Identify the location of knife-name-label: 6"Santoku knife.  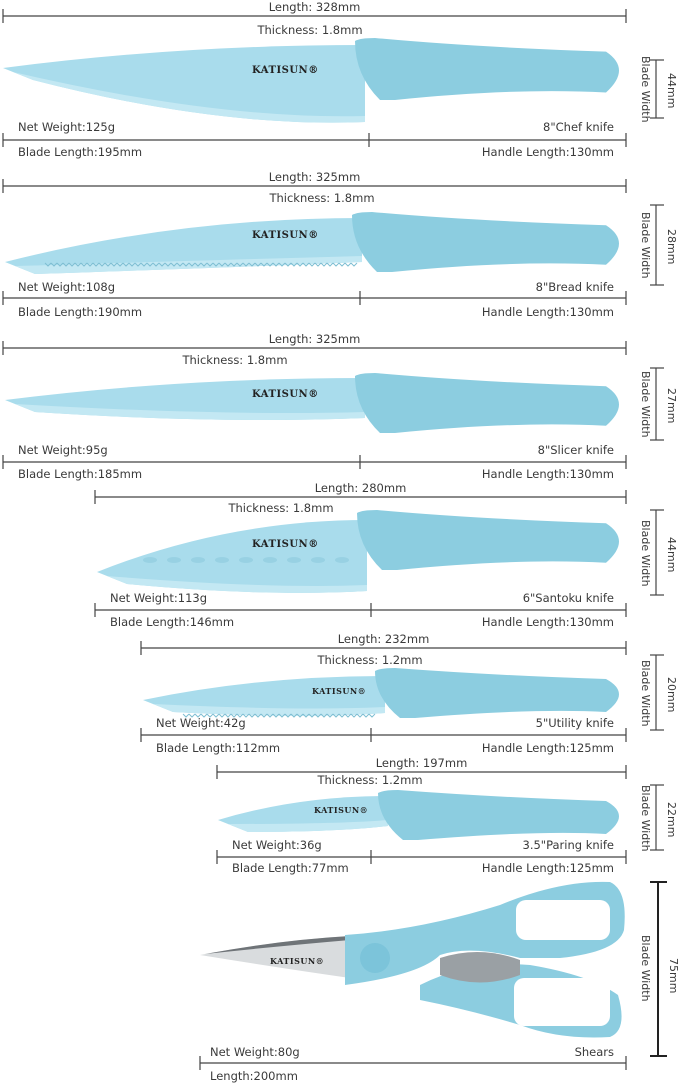
(568, 598).